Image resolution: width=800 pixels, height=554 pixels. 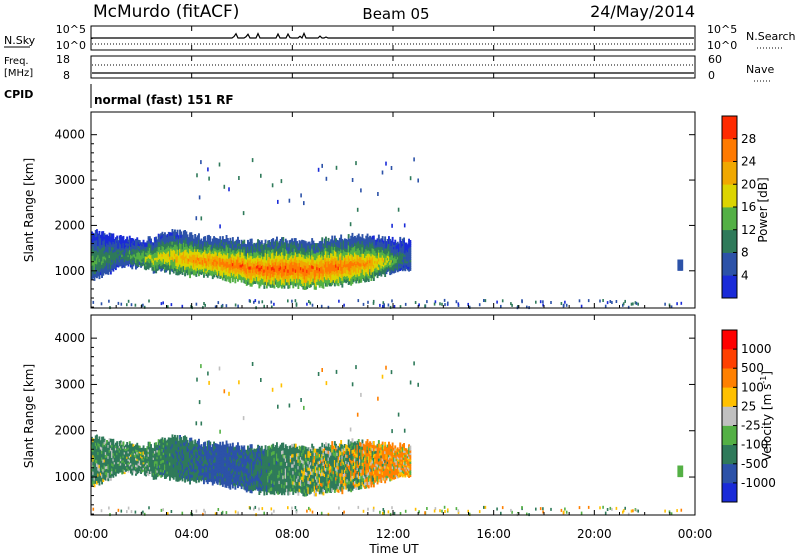 I want to click on nave-label: Nave, so click(x=760, y=69).